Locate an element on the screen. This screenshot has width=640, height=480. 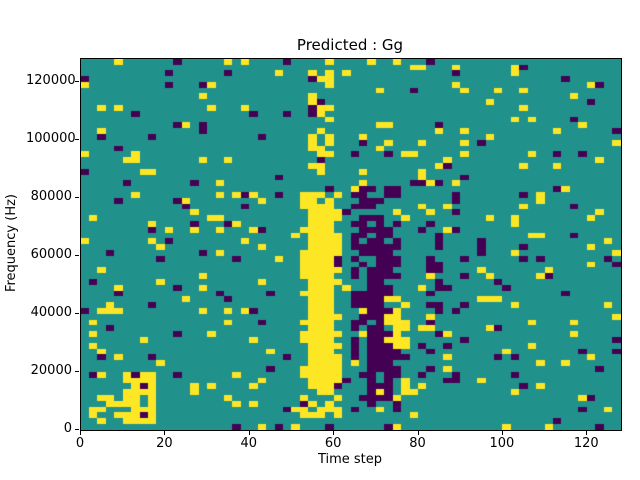
y-axis-label: Frequency (Hz) is located at coordinates (11, 243).